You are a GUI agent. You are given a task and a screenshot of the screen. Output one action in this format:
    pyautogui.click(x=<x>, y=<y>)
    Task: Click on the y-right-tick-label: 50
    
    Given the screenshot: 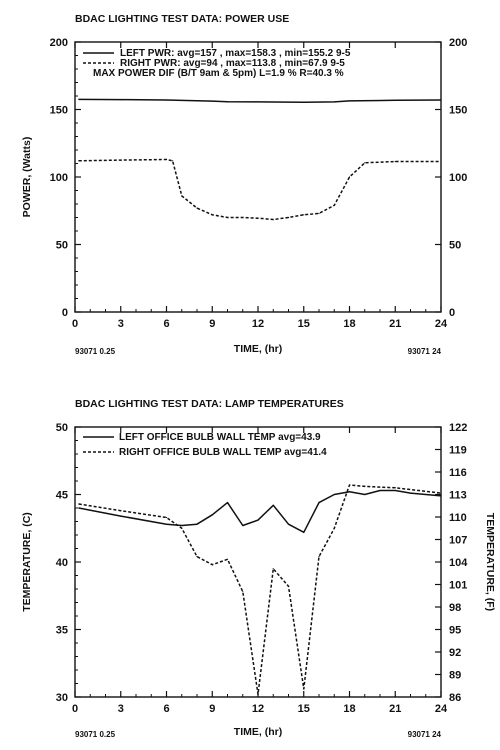 What is the action you would take?
    pyautogui.click(x=455, y=246)
    